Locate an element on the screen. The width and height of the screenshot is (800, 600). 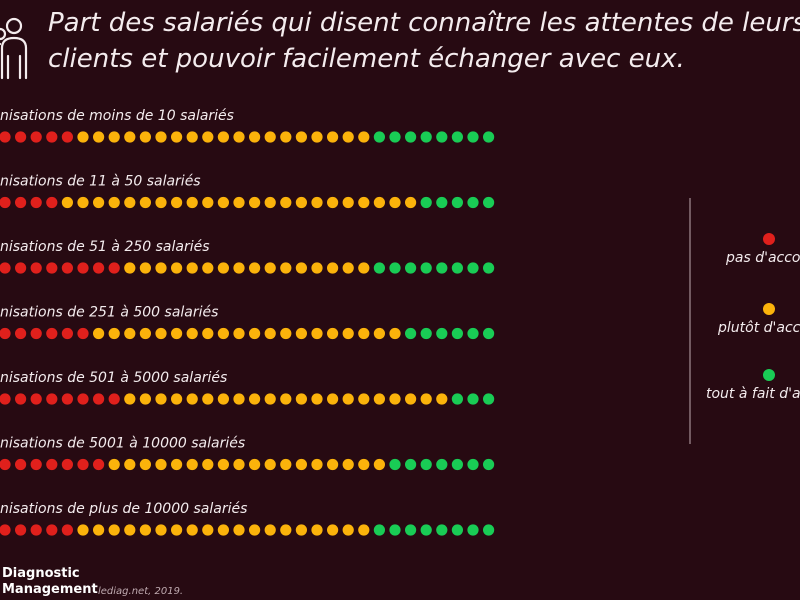
brand-logo-line2: Management is located at coordinates (50, 589).